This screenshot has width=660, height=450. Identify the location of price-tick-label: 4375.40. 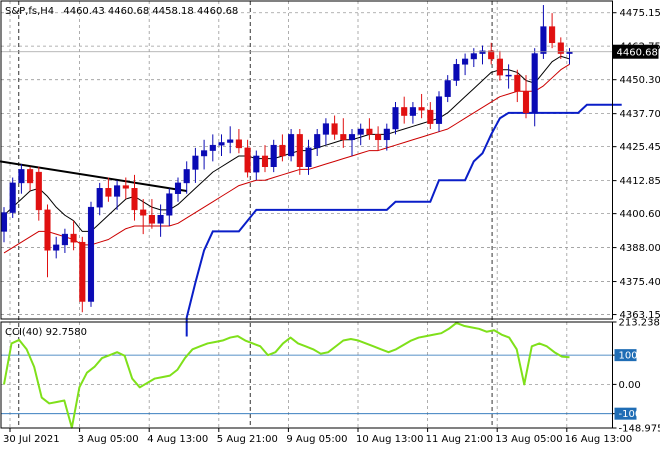
(640, 282).